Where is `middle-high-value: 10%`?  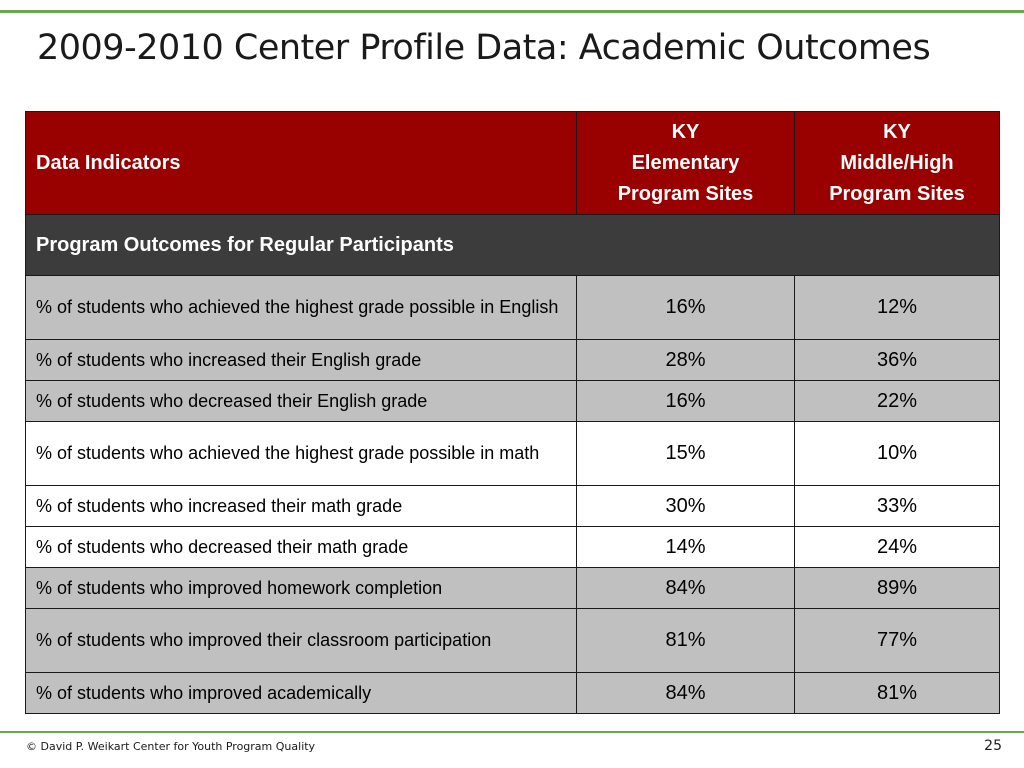 middle-high-value: 10% is located at coordinates (897, 453).